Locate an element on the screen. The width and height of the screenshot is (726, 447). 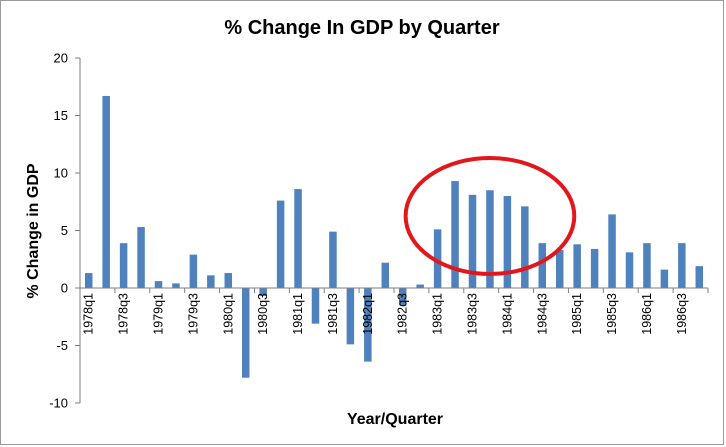
bar-1983q1 is located at coordinates (437, 258).